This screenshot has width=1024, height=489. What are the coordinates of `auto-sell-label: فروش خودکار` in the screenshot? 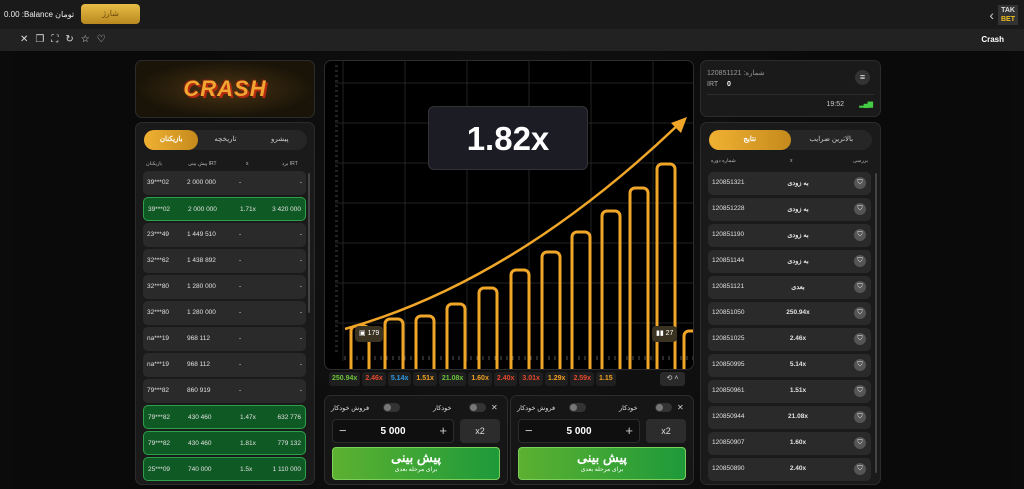 It's located at (350, 408).